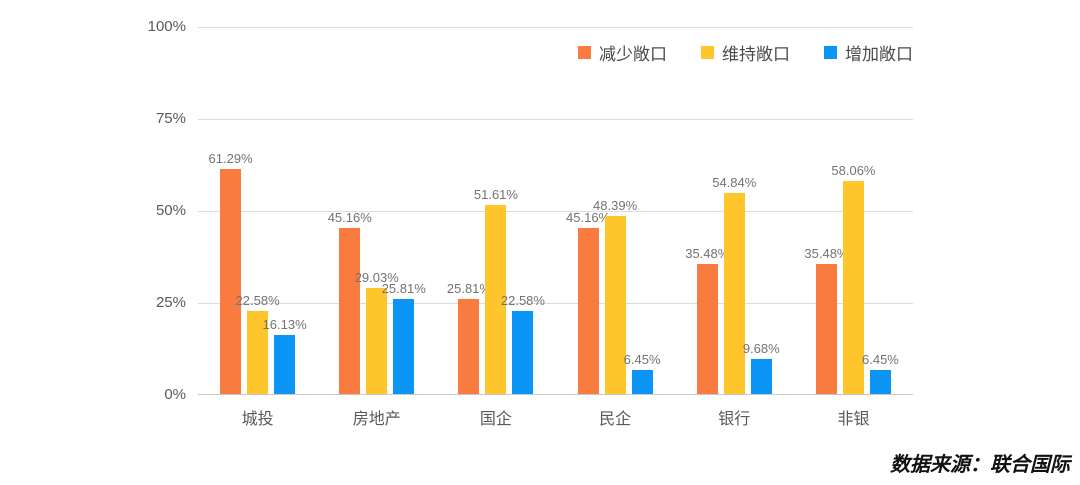 The height and width of the screenshot is (485, 1080). What do you see at coordinates (285, 355) in the screenshot?
I see `bar: 16.13%` at bounding box center [285, 355].